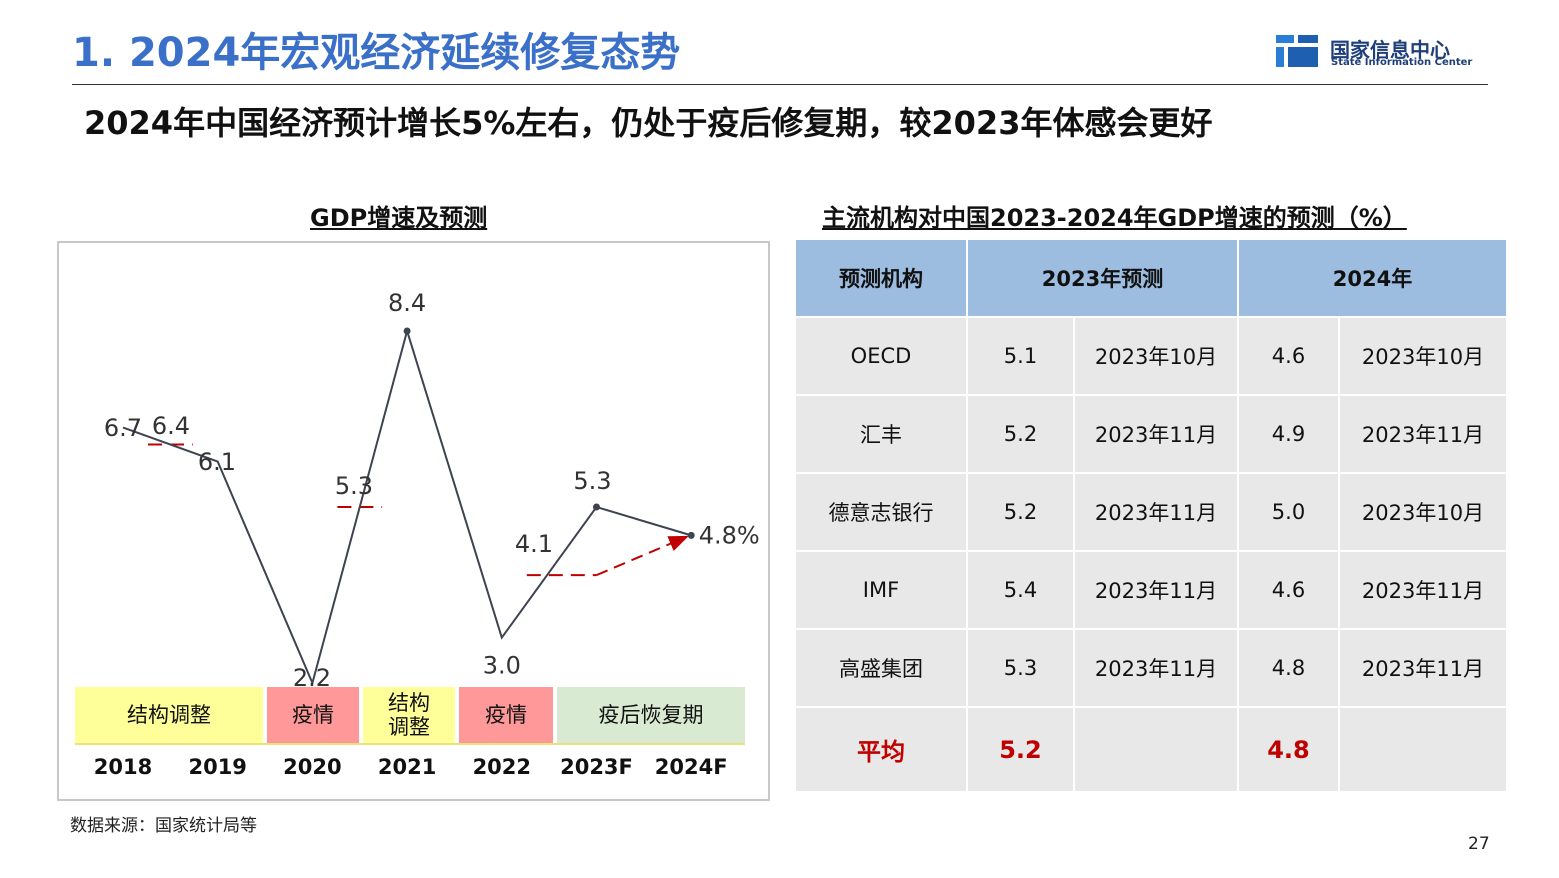 The image size is (1559, 878). Describe the element at coordinates (1156, 749) in the screenshot. I see `average-2023-blank` at that location.